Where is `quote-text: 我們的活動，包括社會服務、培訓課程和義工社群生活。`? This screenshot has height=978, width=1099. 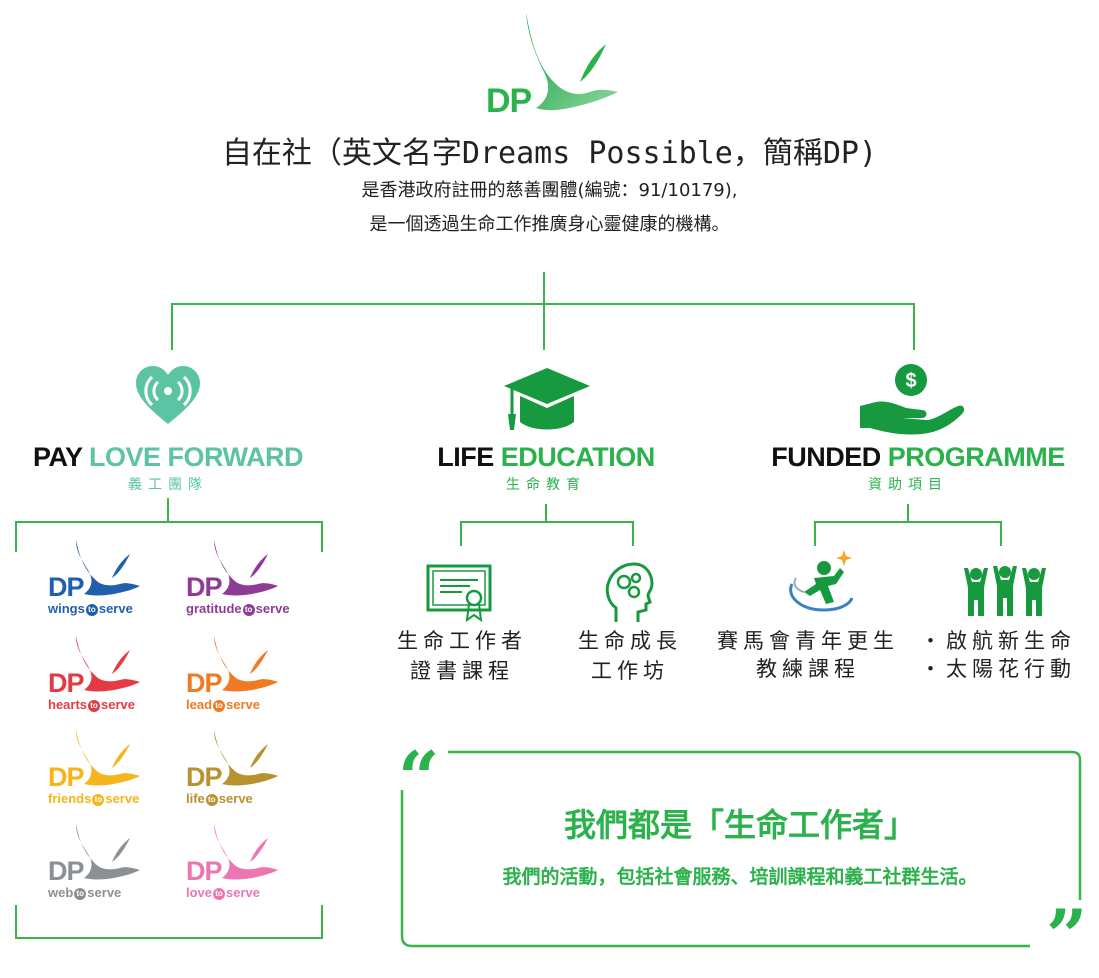
quote-text: 我們的活動，包括社會服務、培訓課程和義工社群生活。 is located at coordinates (740, 877).